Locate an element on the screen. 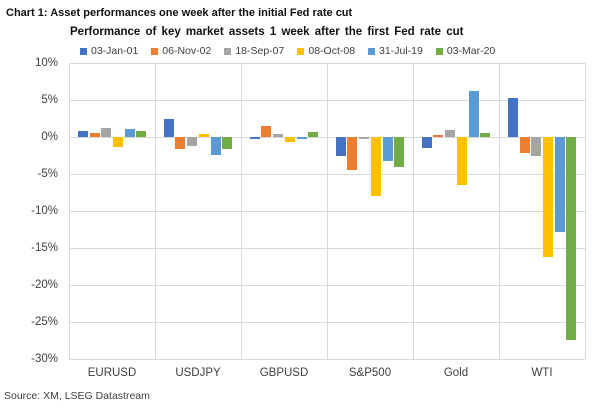 Image resolution: width=600 pixels, height=413 pixels. x-category-label: Gold is located at coordinates (456, 373).